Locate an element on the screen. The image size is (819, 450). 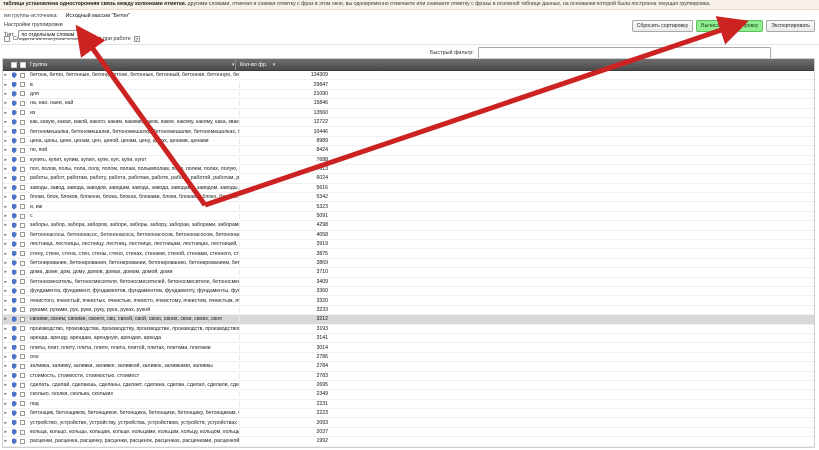
grouping-type-select: по отдельным словам ▼ is located at coordinates (52, 34).